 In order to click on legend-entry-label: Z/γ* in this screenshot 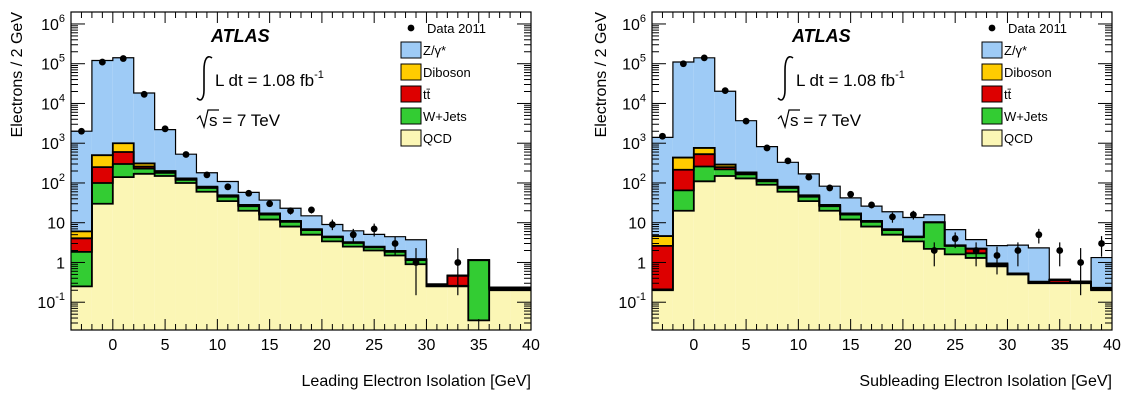, I will do `click(1015, 50)`.